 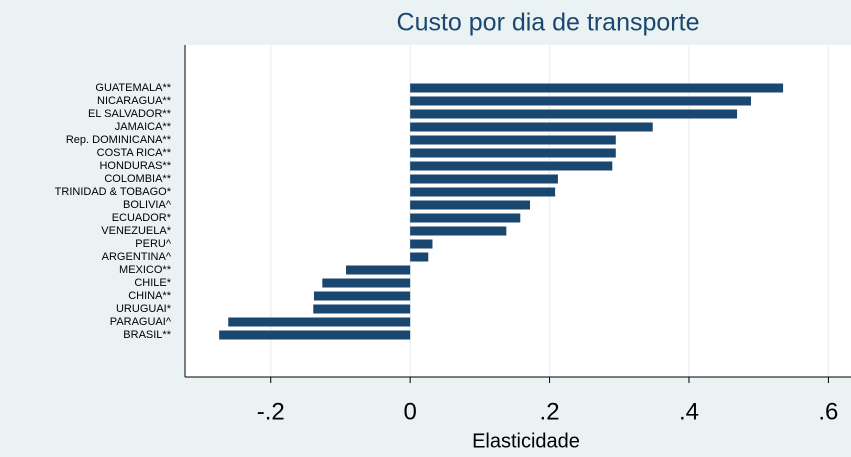 I want to click on y-tick-label: HONDURAS**, so click(x=135, y=166).